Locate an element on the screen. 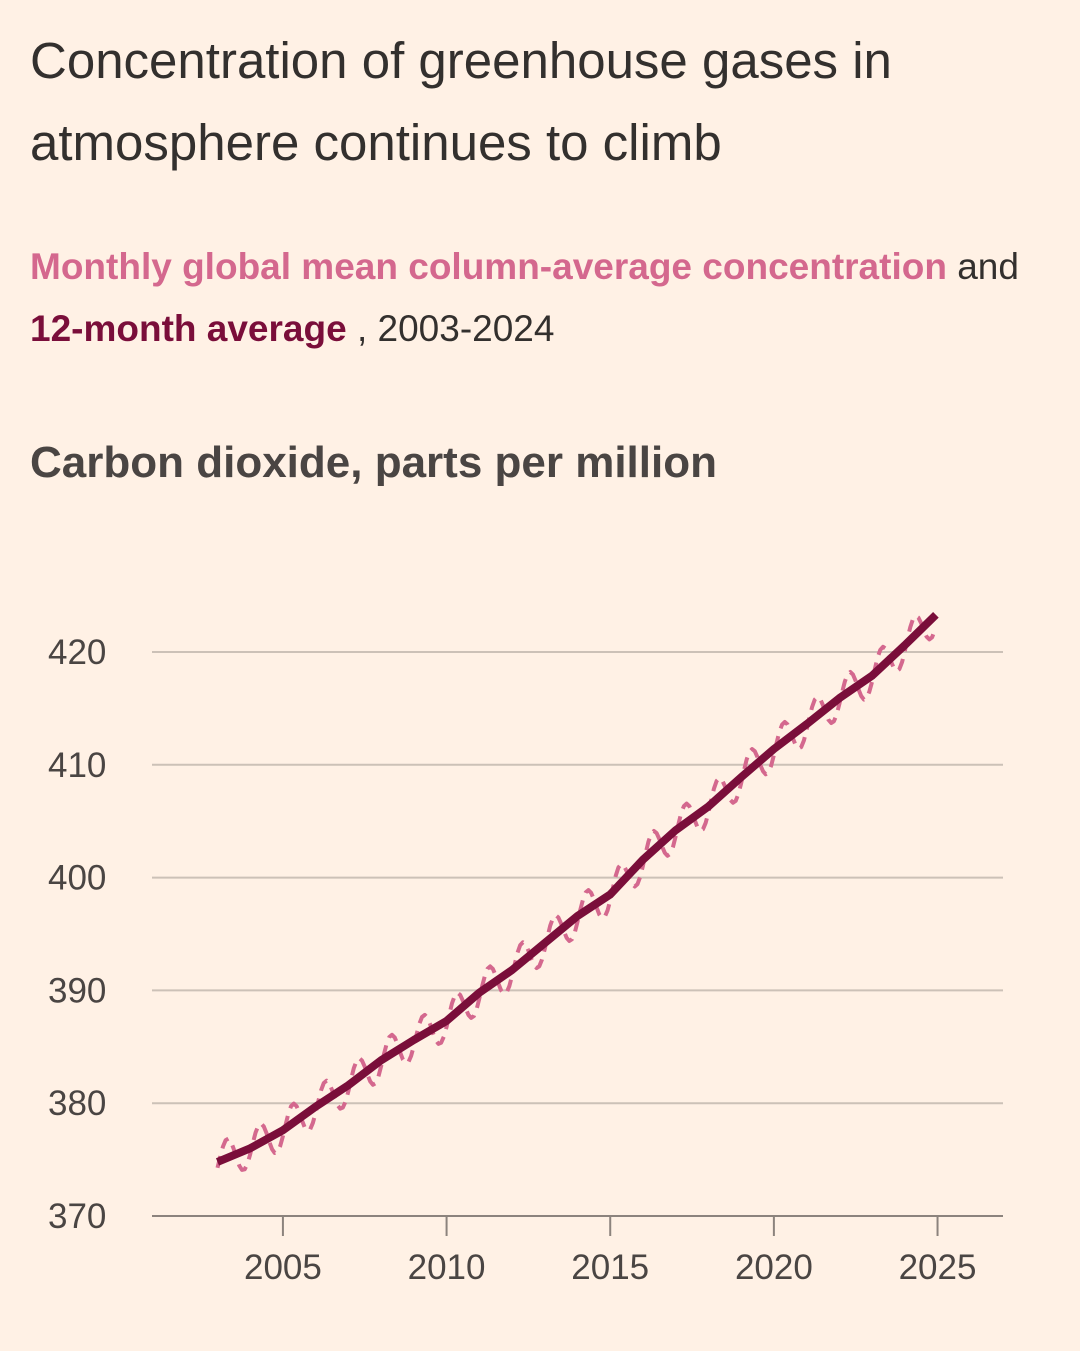 This screenshot has width=1080, height=1351. legend-average-label: 12-month average is located at coordinates (188, 328).